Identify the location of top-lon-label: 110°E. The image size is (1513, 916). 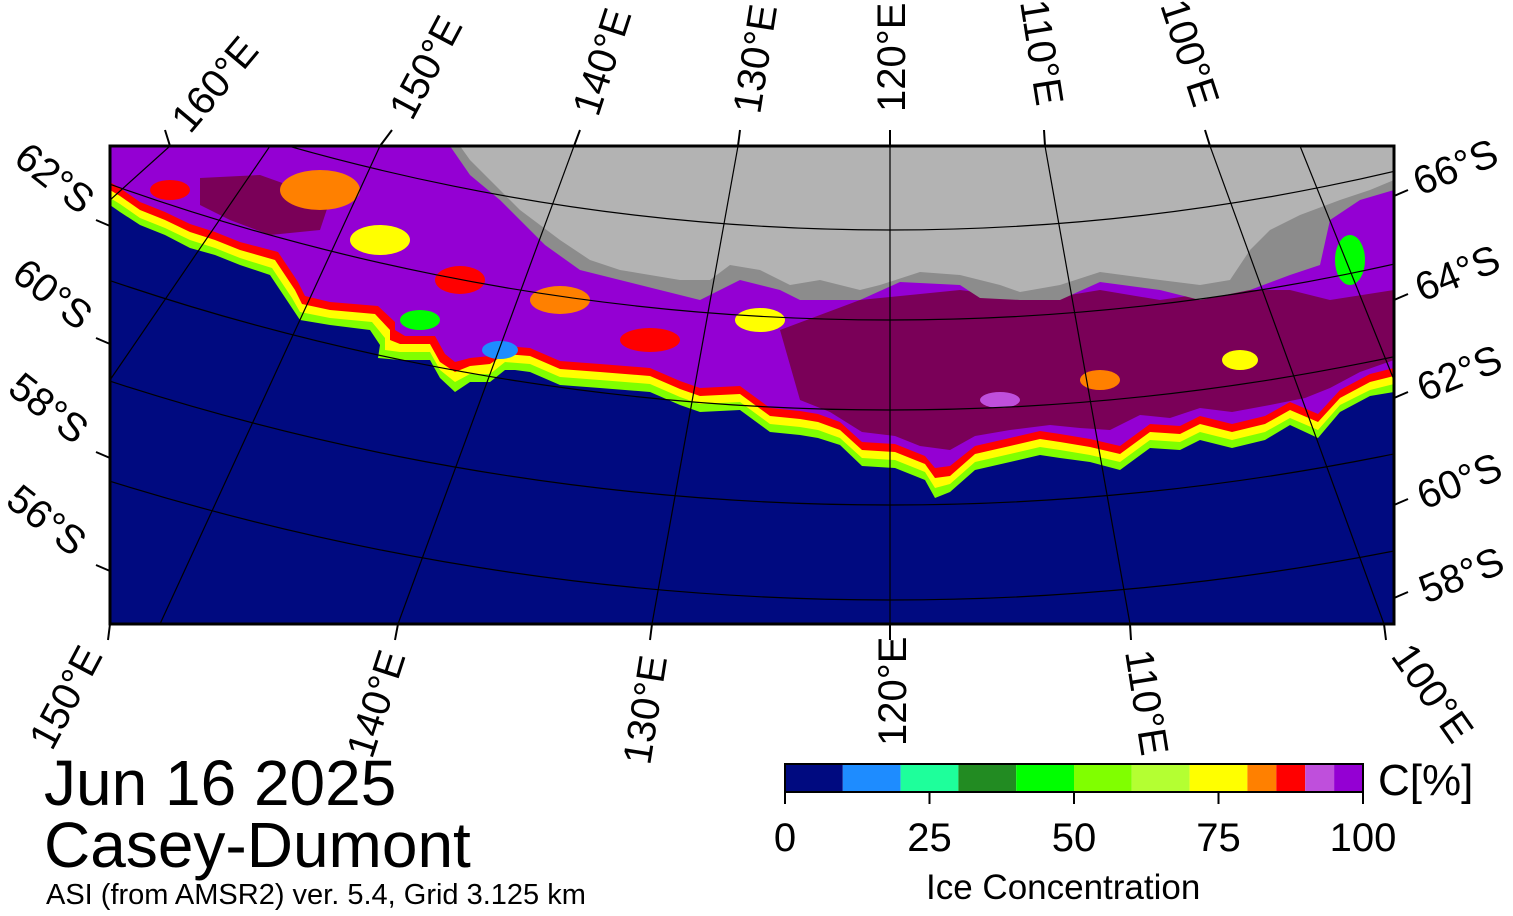
(1041, 54).